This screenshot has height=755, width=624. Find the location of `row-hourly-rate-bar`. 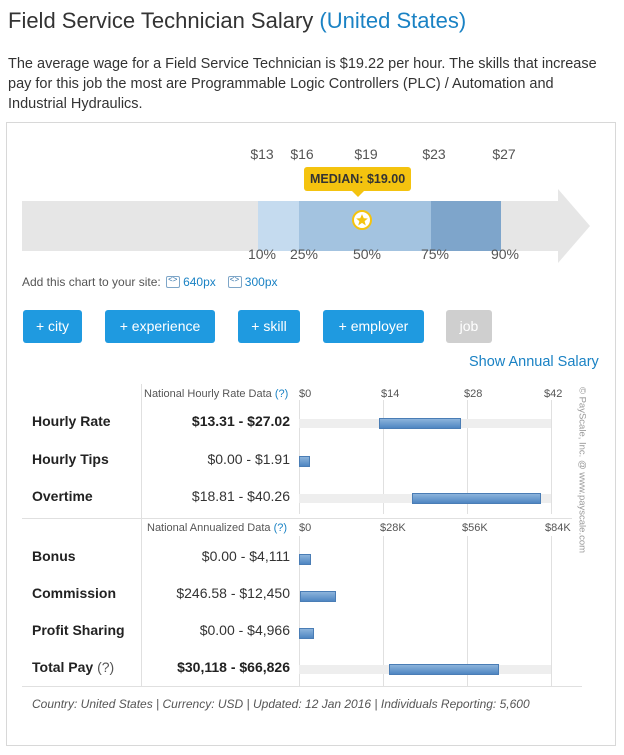

row-hourly-rate-bar is located at coordinates (420, 423).